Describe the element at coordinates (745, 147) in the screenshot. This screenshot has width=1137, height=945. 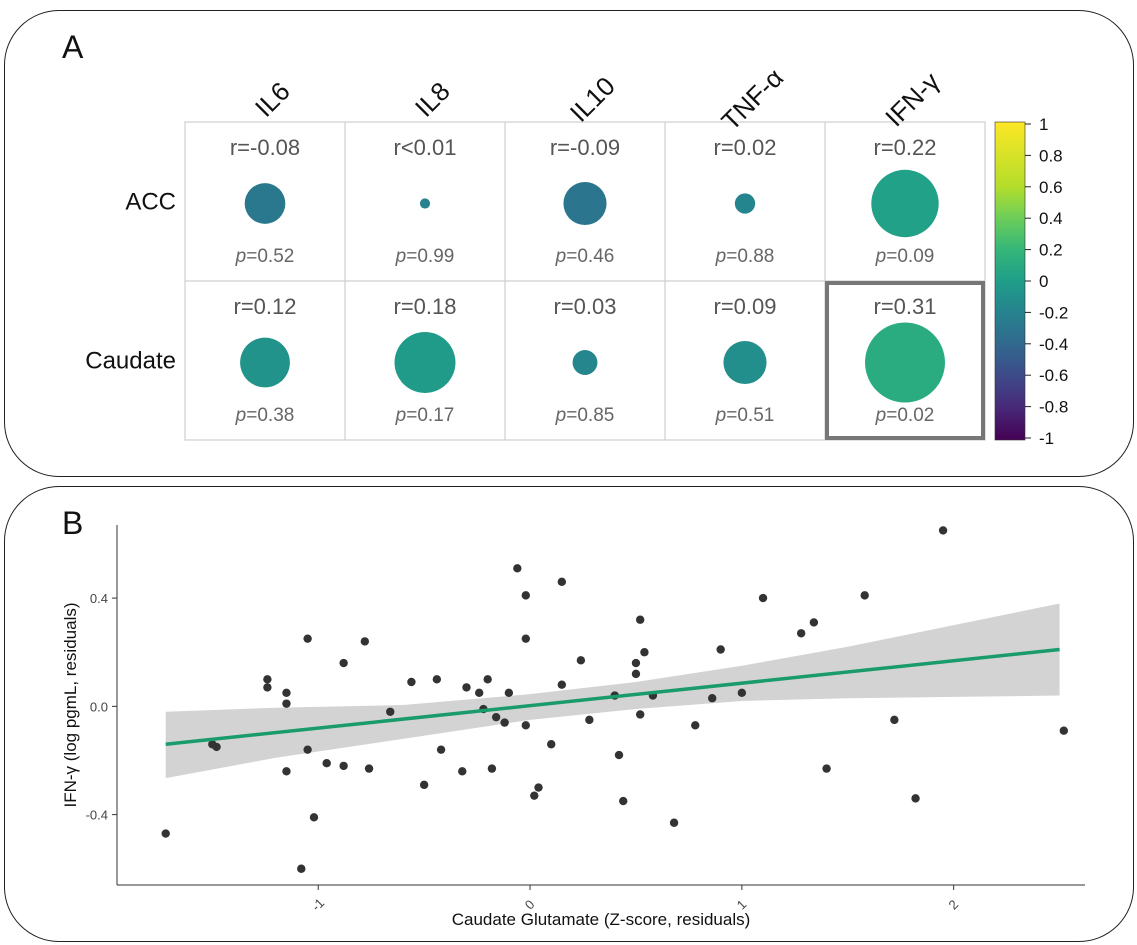
I see `r-value-label: r=0.02` at that location.